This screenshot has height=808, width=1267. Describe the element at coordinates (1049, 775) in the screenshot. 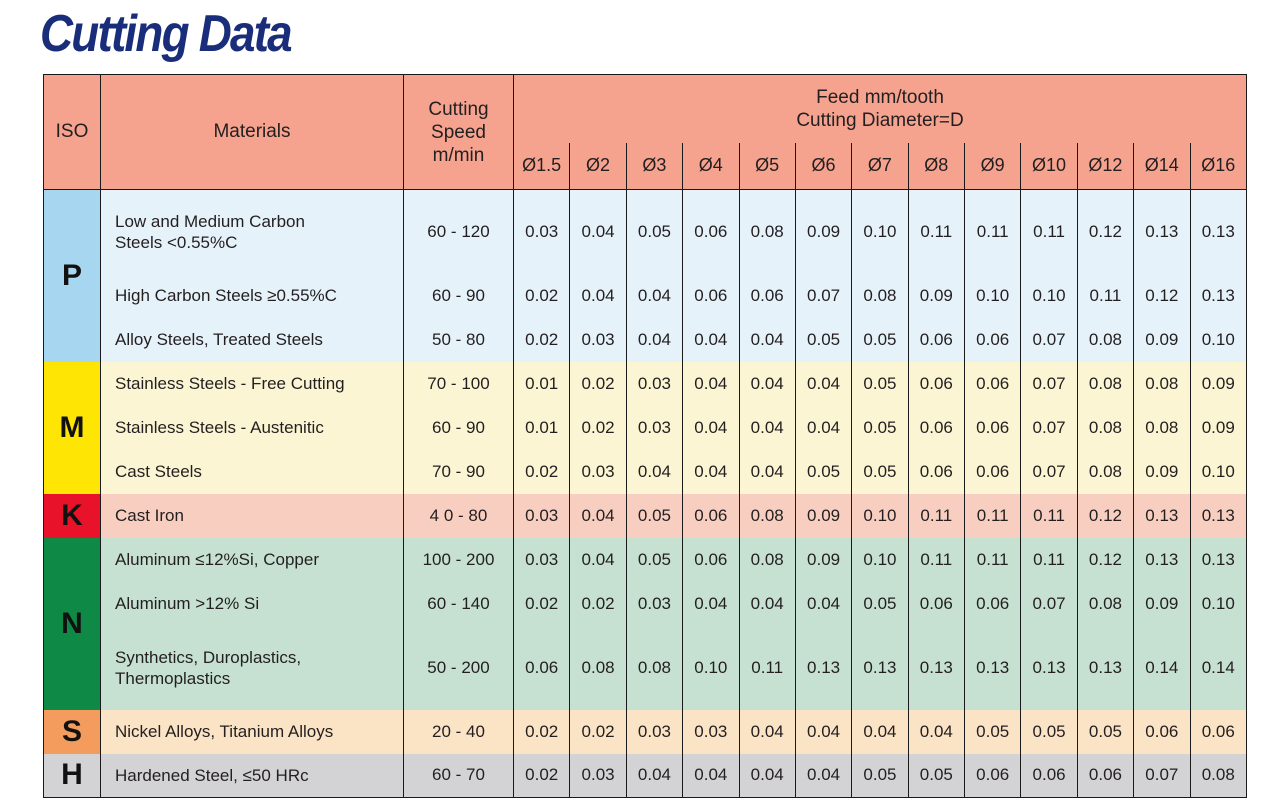

I see `feed-cell-d10: 0.06` at that location.